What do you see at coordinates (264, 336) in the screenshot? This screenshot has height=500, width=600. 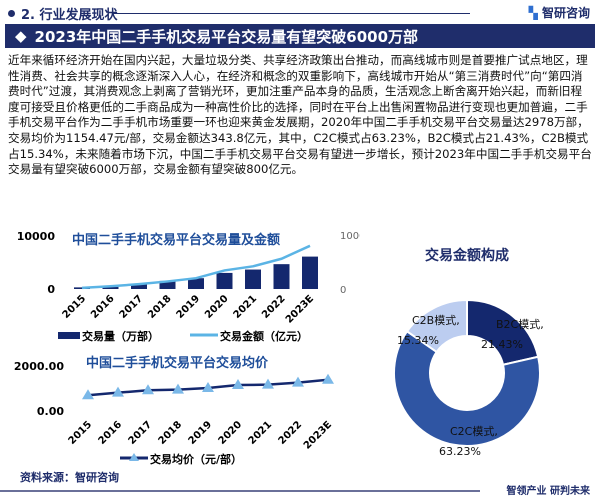 I see `legend-label: 交易金额（亿元）` at bounding box center [264, 336].